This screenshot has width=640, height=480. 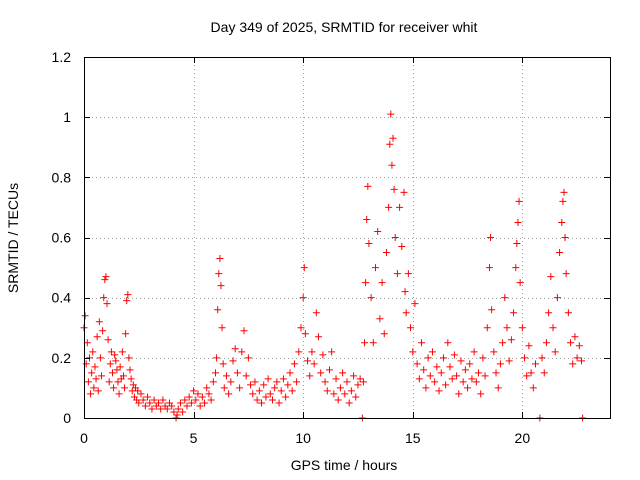 What do you see at coordinates (413, 438) in the screenshot?
I see `x-tick-label: 15` at bounding box center [413, 438].